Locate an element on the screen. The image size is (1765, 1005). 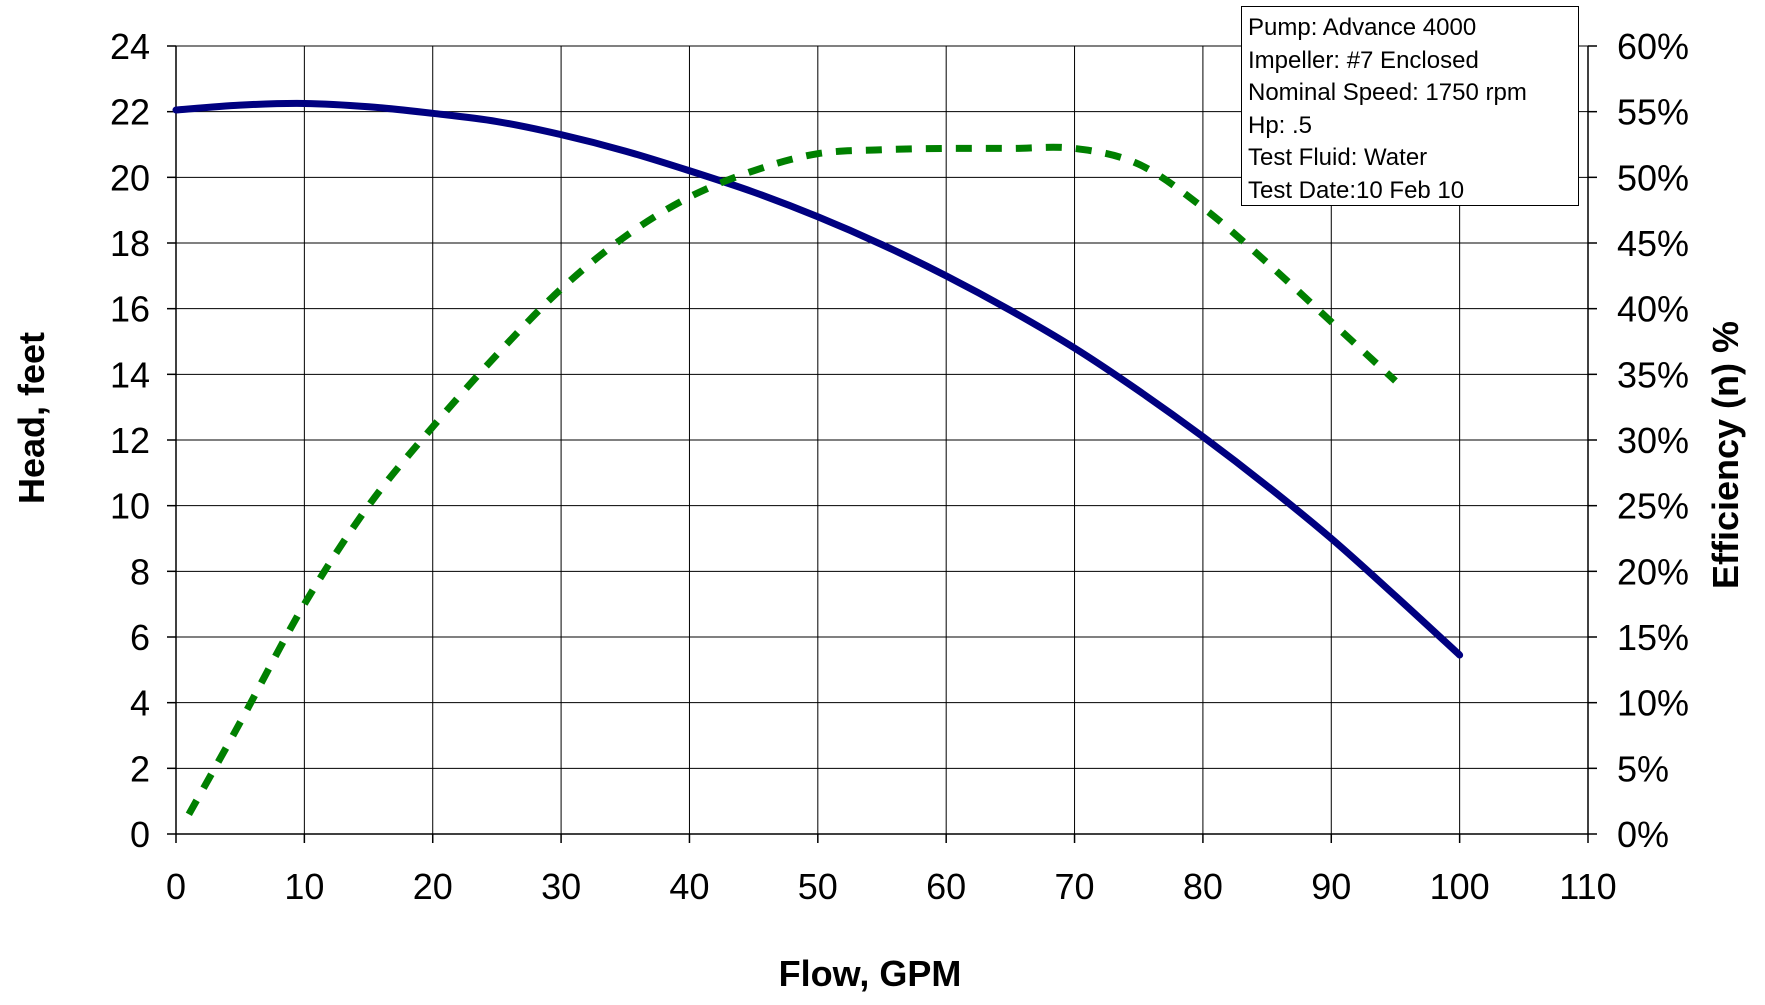
info-date: Test Date:10 Feb 10 is located at coordinates (1356, 190).